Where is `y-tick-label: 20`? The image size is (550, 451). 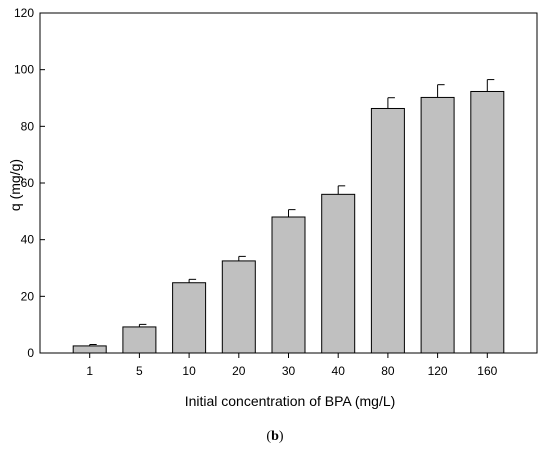 y-tick-label: 20 is located at coordinates (28, 296).